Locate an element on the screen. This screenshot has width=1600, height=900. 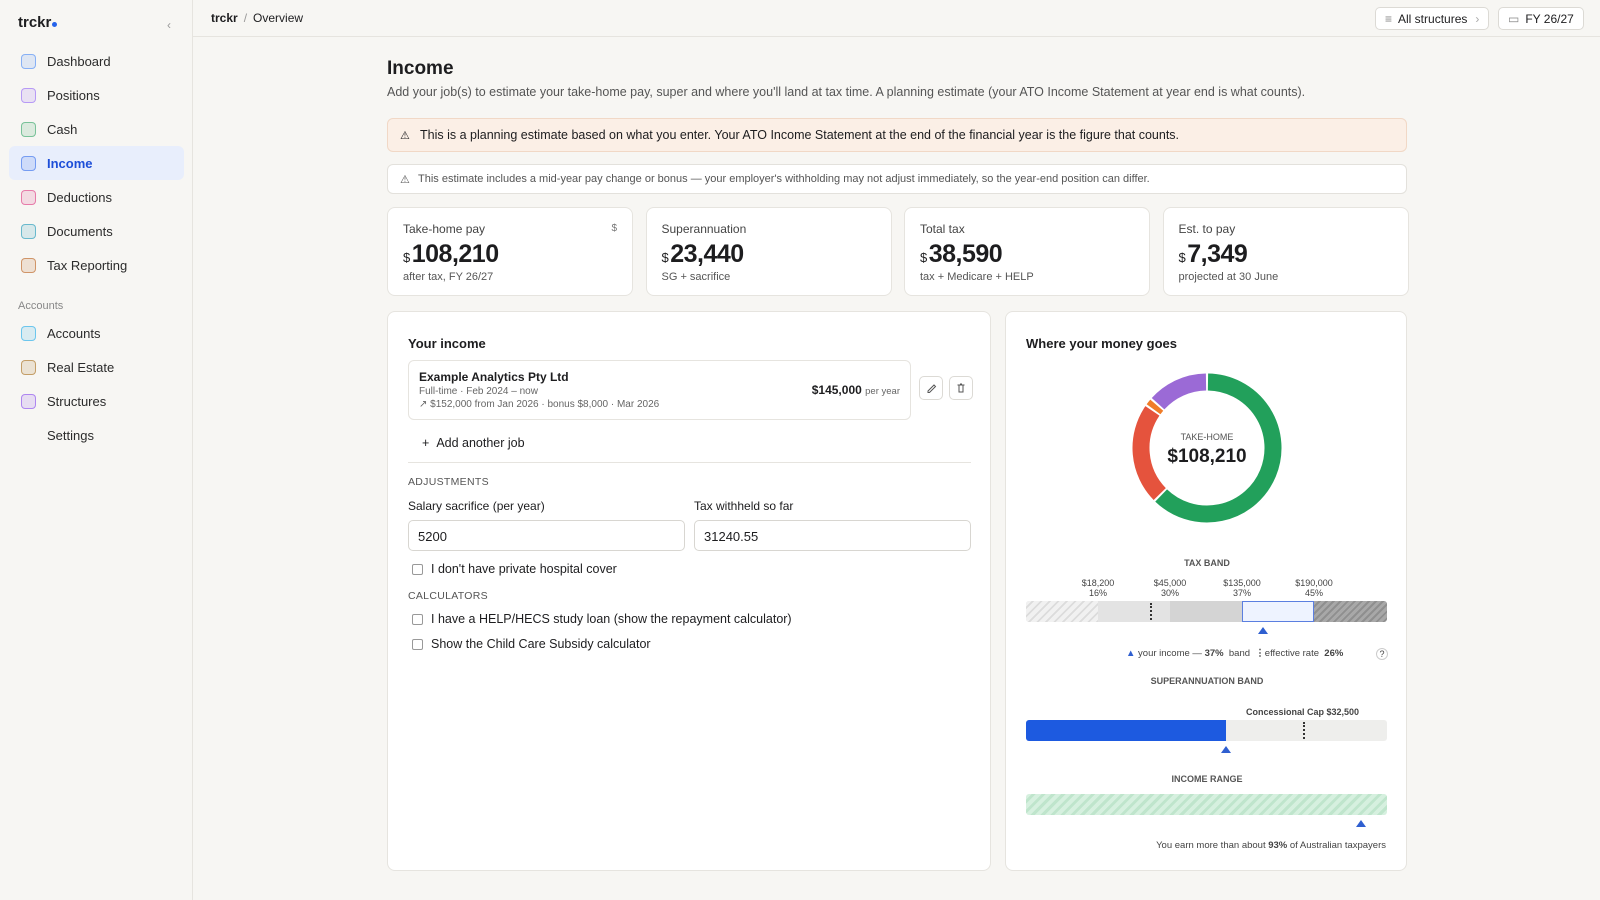
threshold-amount: $45,000 is located at coordinates (1170, 583).